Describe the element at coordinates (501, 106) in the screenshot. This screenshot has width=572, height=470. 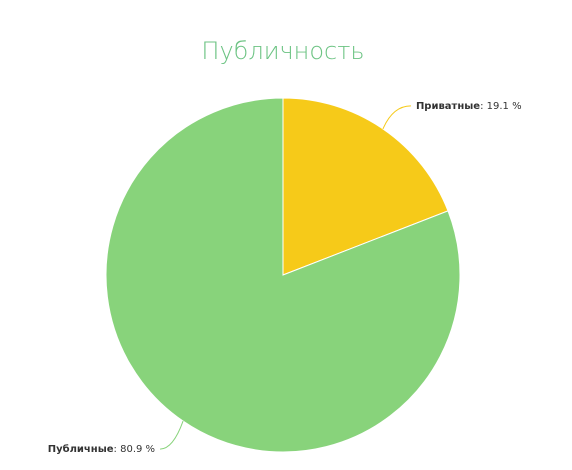
I see `value-label: : 19.1 %` at that location.